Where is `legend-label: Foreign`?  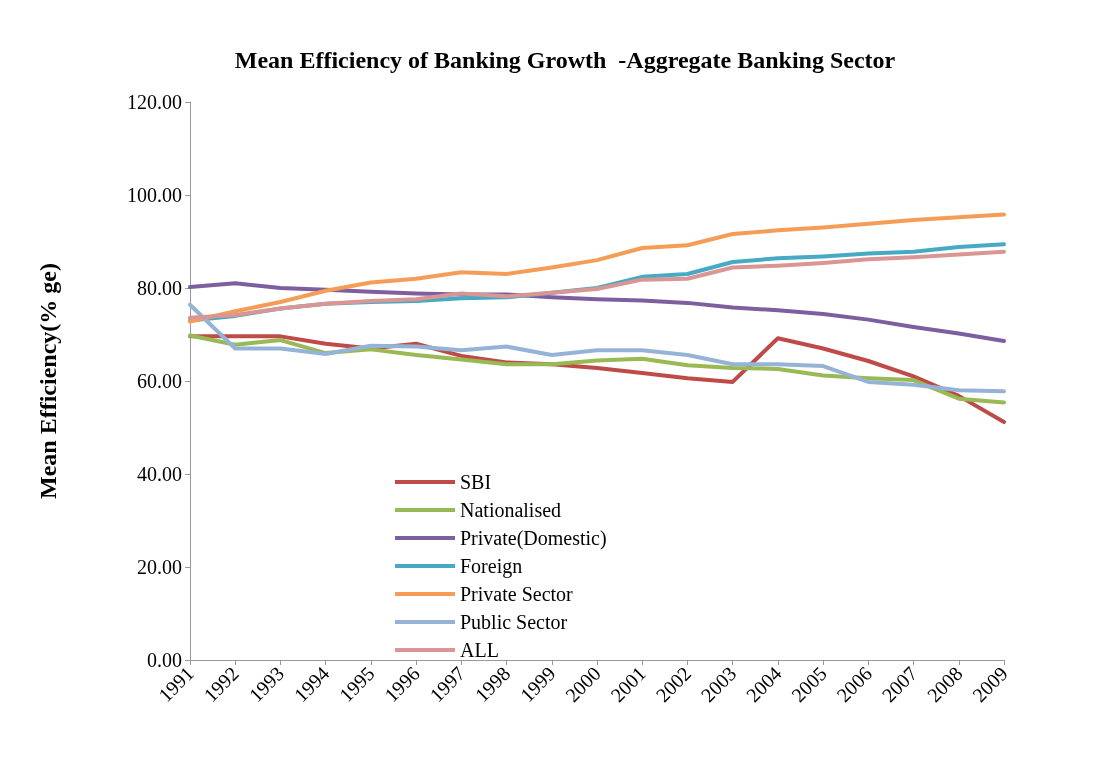 legend-label: Foreign is located at coordinates (491, 566).